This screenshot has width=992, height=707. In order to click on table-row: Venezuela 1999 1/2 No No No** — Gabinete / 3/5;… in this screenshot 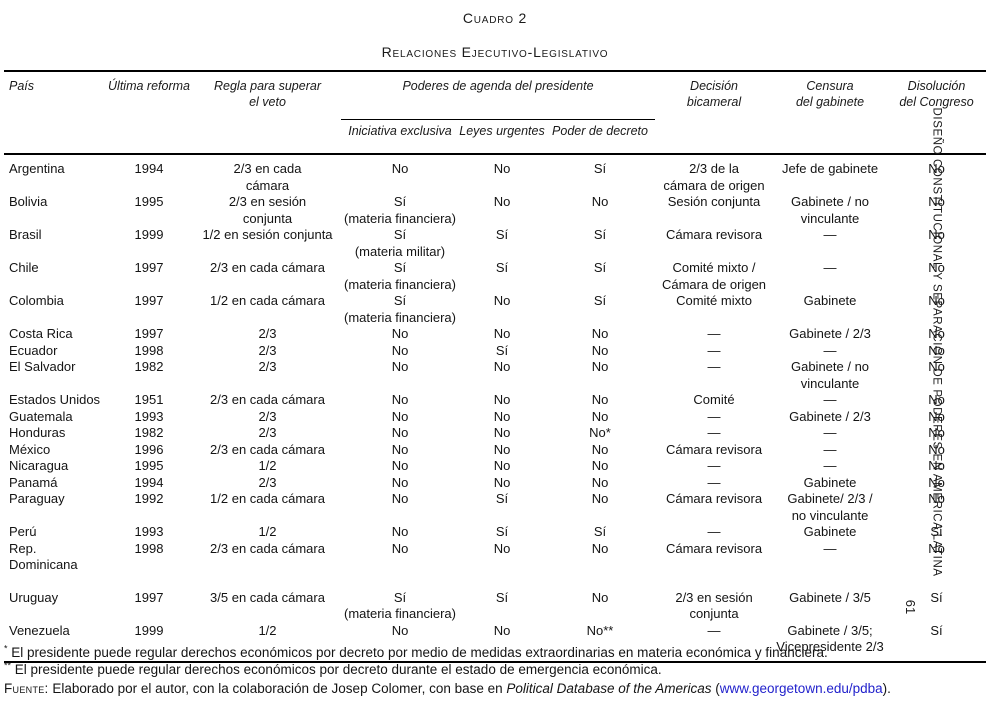, I will do `click(495, 642)`.